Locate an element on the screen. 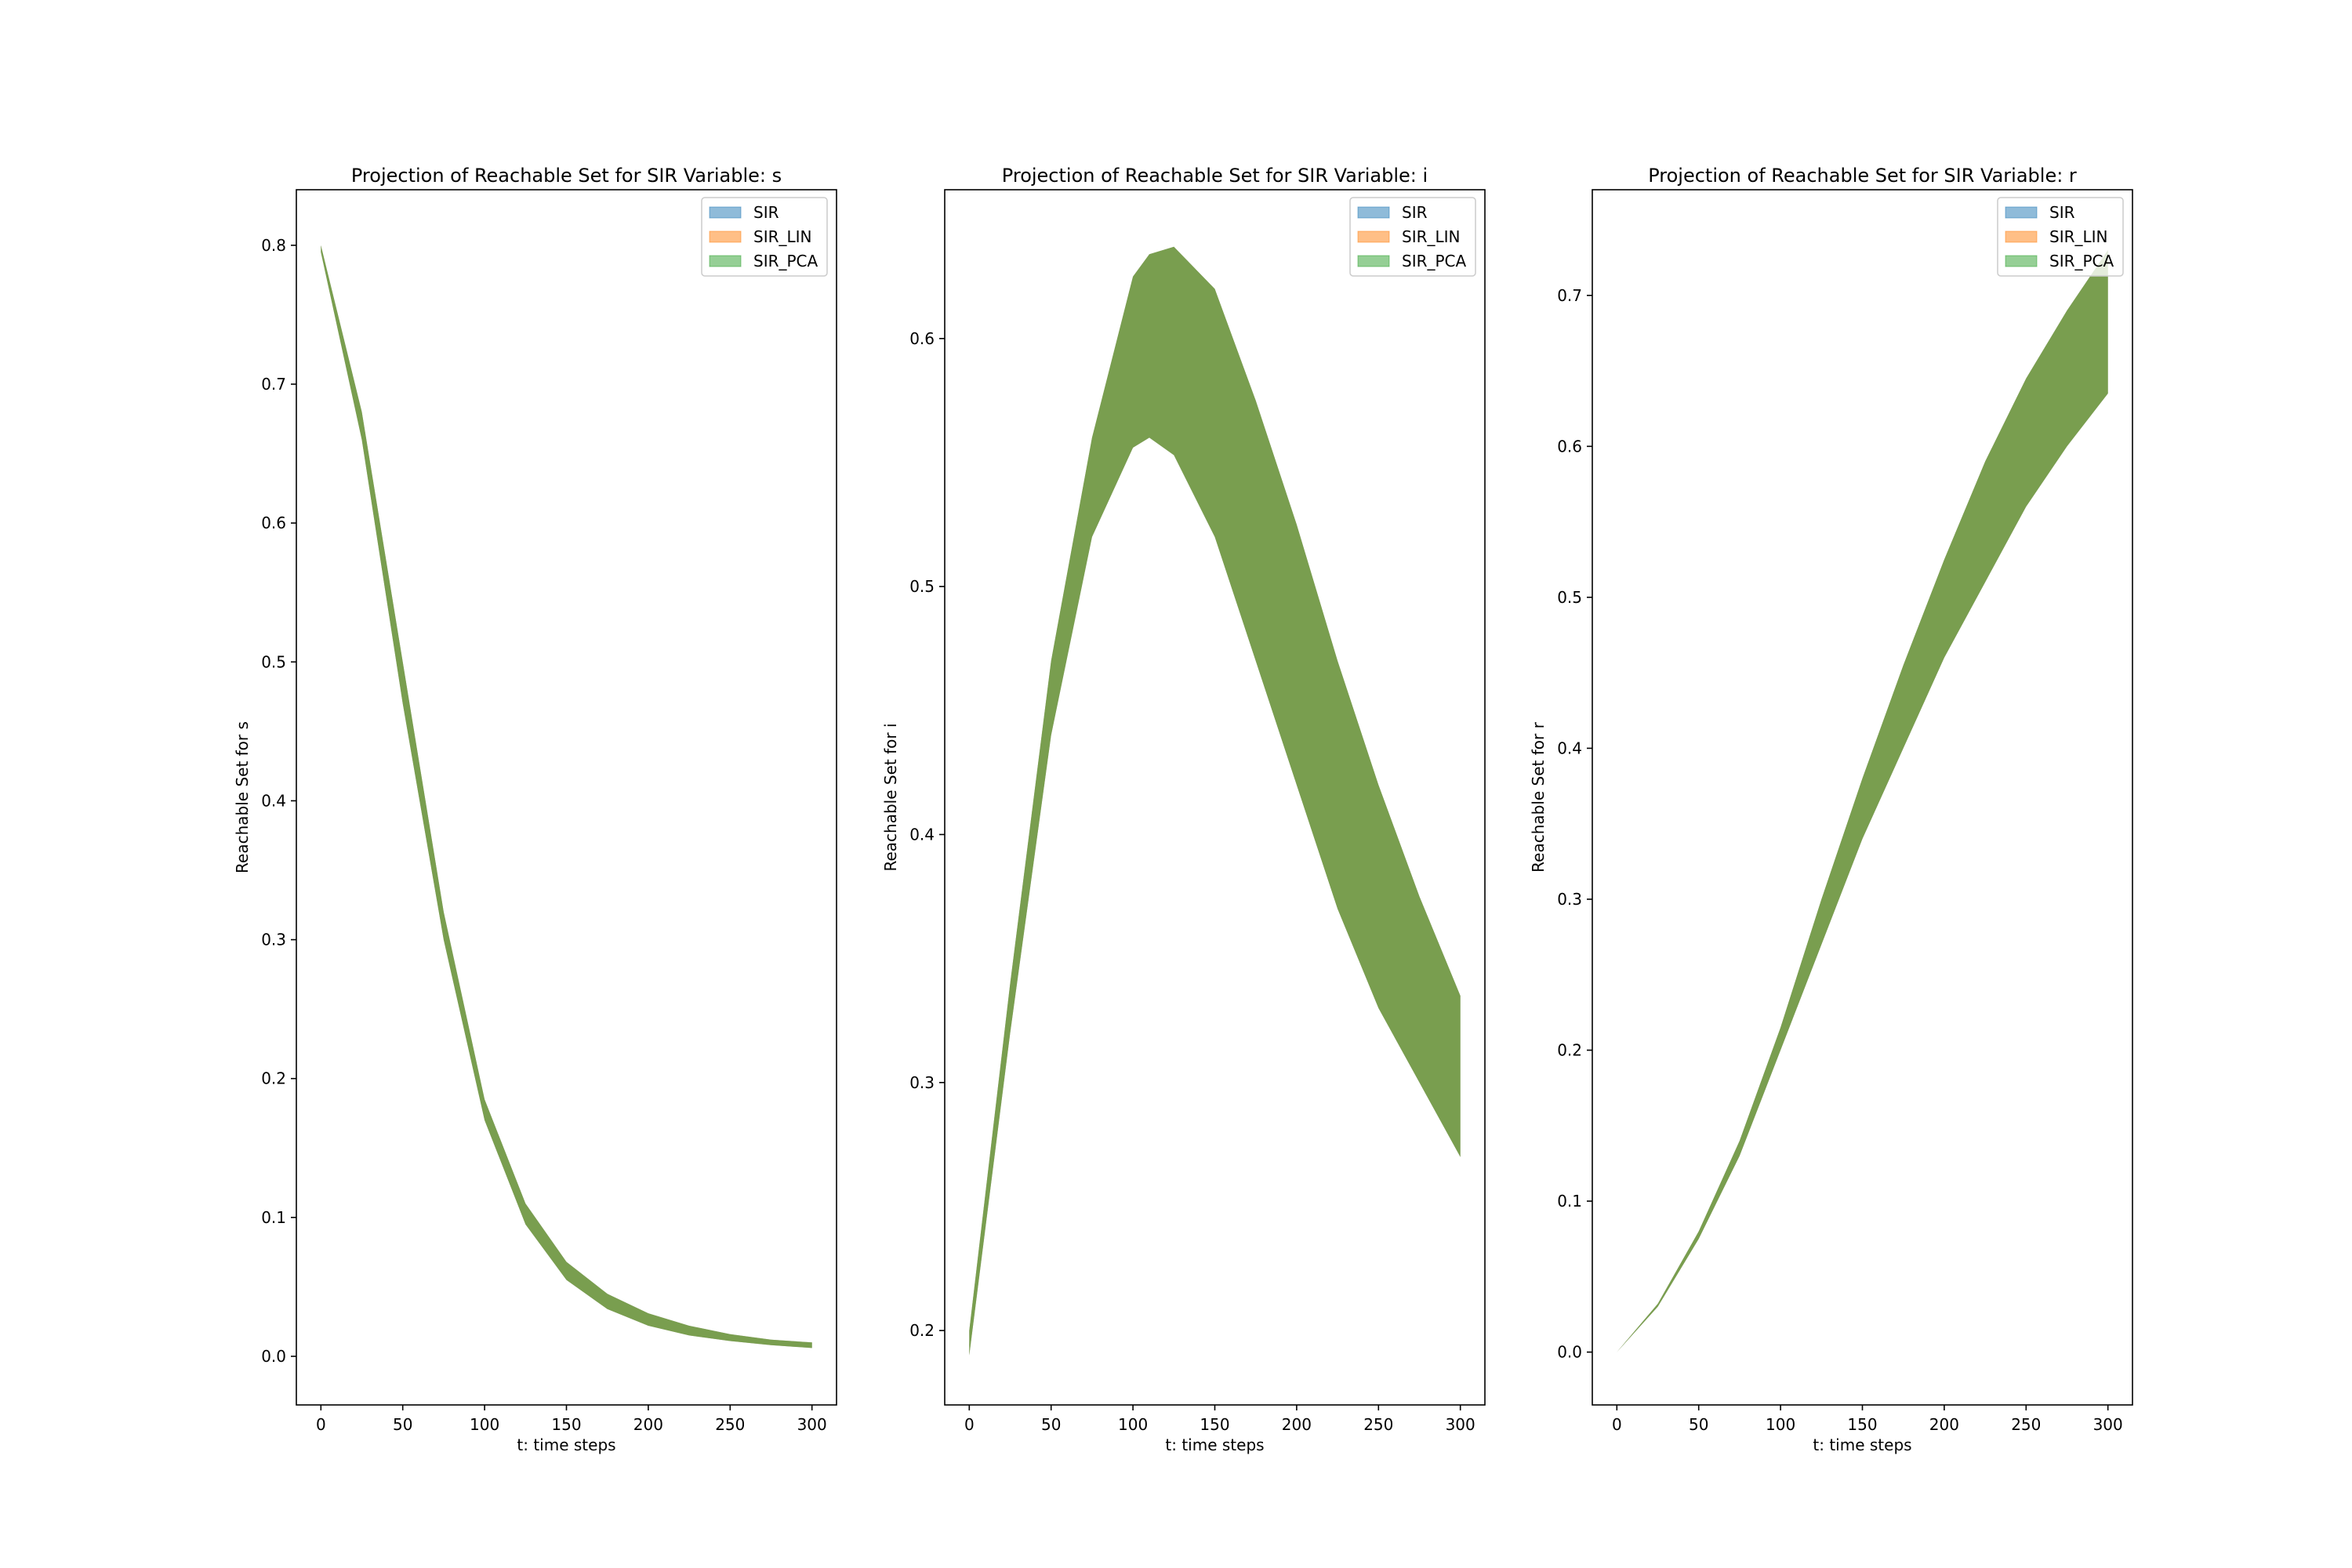 Image resolution: width=2352 pixels, height=1568 pixels. x-axis-label-s: t: time steps is located at coordinates (566, 1445).